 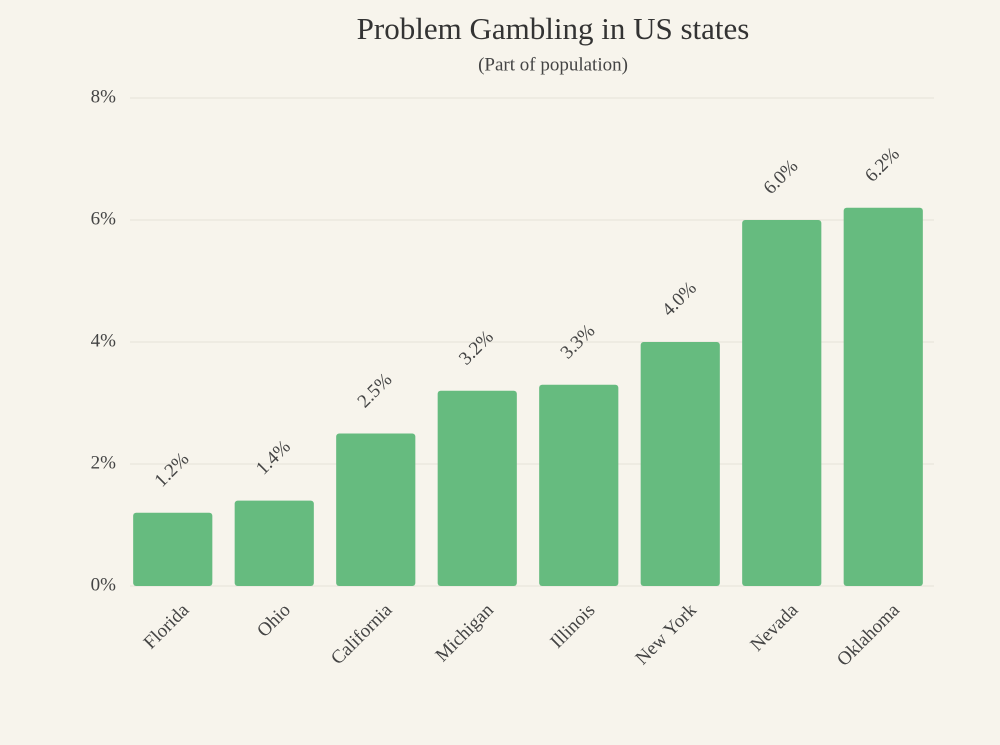 I want to click on y-tick-label: 2%, so click(x=104, y=462).